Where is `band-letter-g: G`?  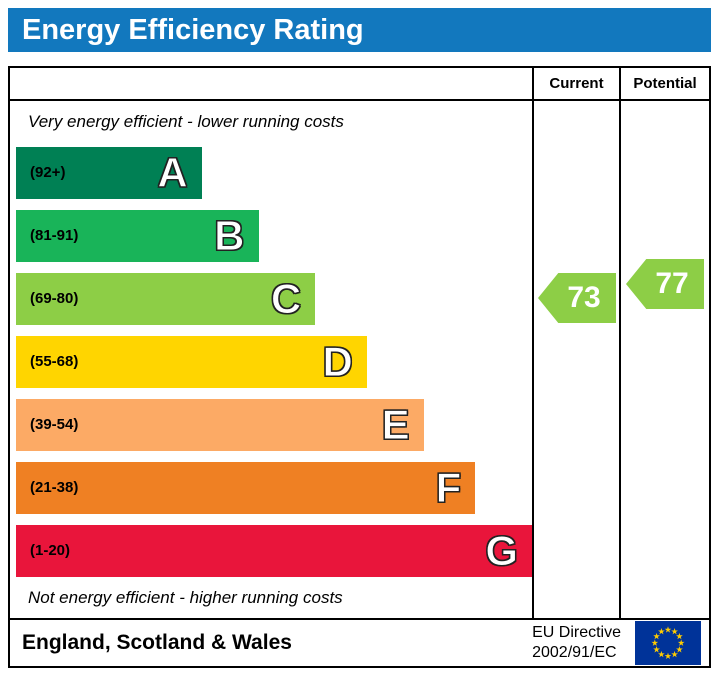 band-letter-g: G is located at coordinates (502, 550).